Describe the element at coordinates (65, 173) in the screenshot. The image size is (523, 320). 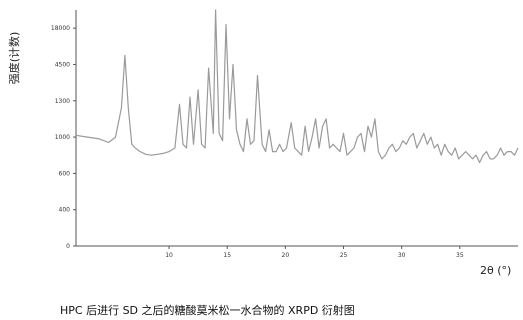
I see `y-tick-label: 600` at that location.